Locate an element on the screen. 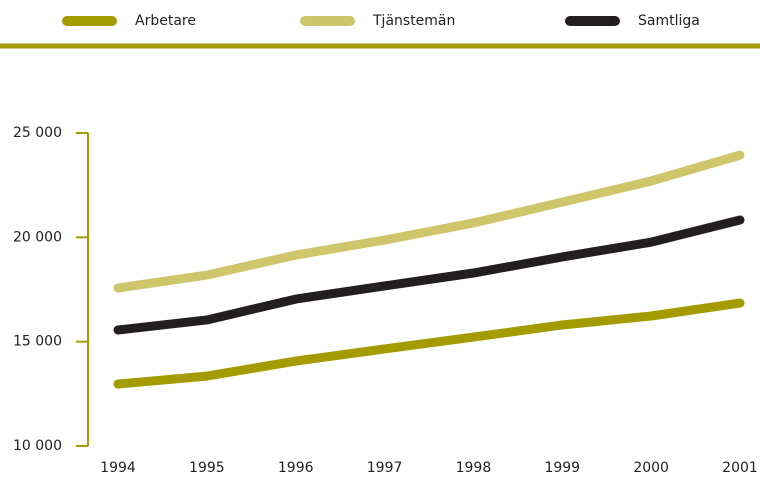  y-tick-label: 20 000 is located at coordinates (37, 237).